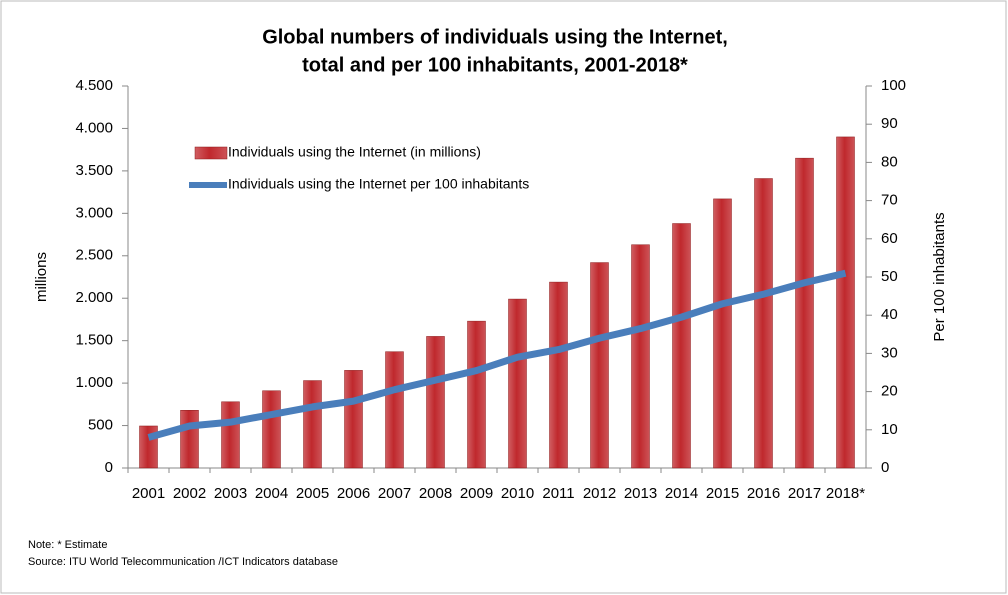 The height and width of the screenshot is (595, 1008). What do you see at coordinates (148, 493) in the screenshot?
I see `x-tick-label: 2001` at bounding box center [148, 493].